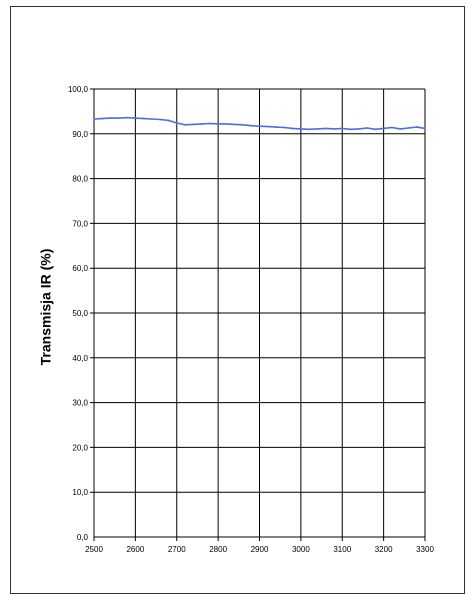  What do you see at coordinates (46, 307) in the screenshot?
I see `y-axis-label: Transmisja IR (%)` at bounding box center [46, 307].